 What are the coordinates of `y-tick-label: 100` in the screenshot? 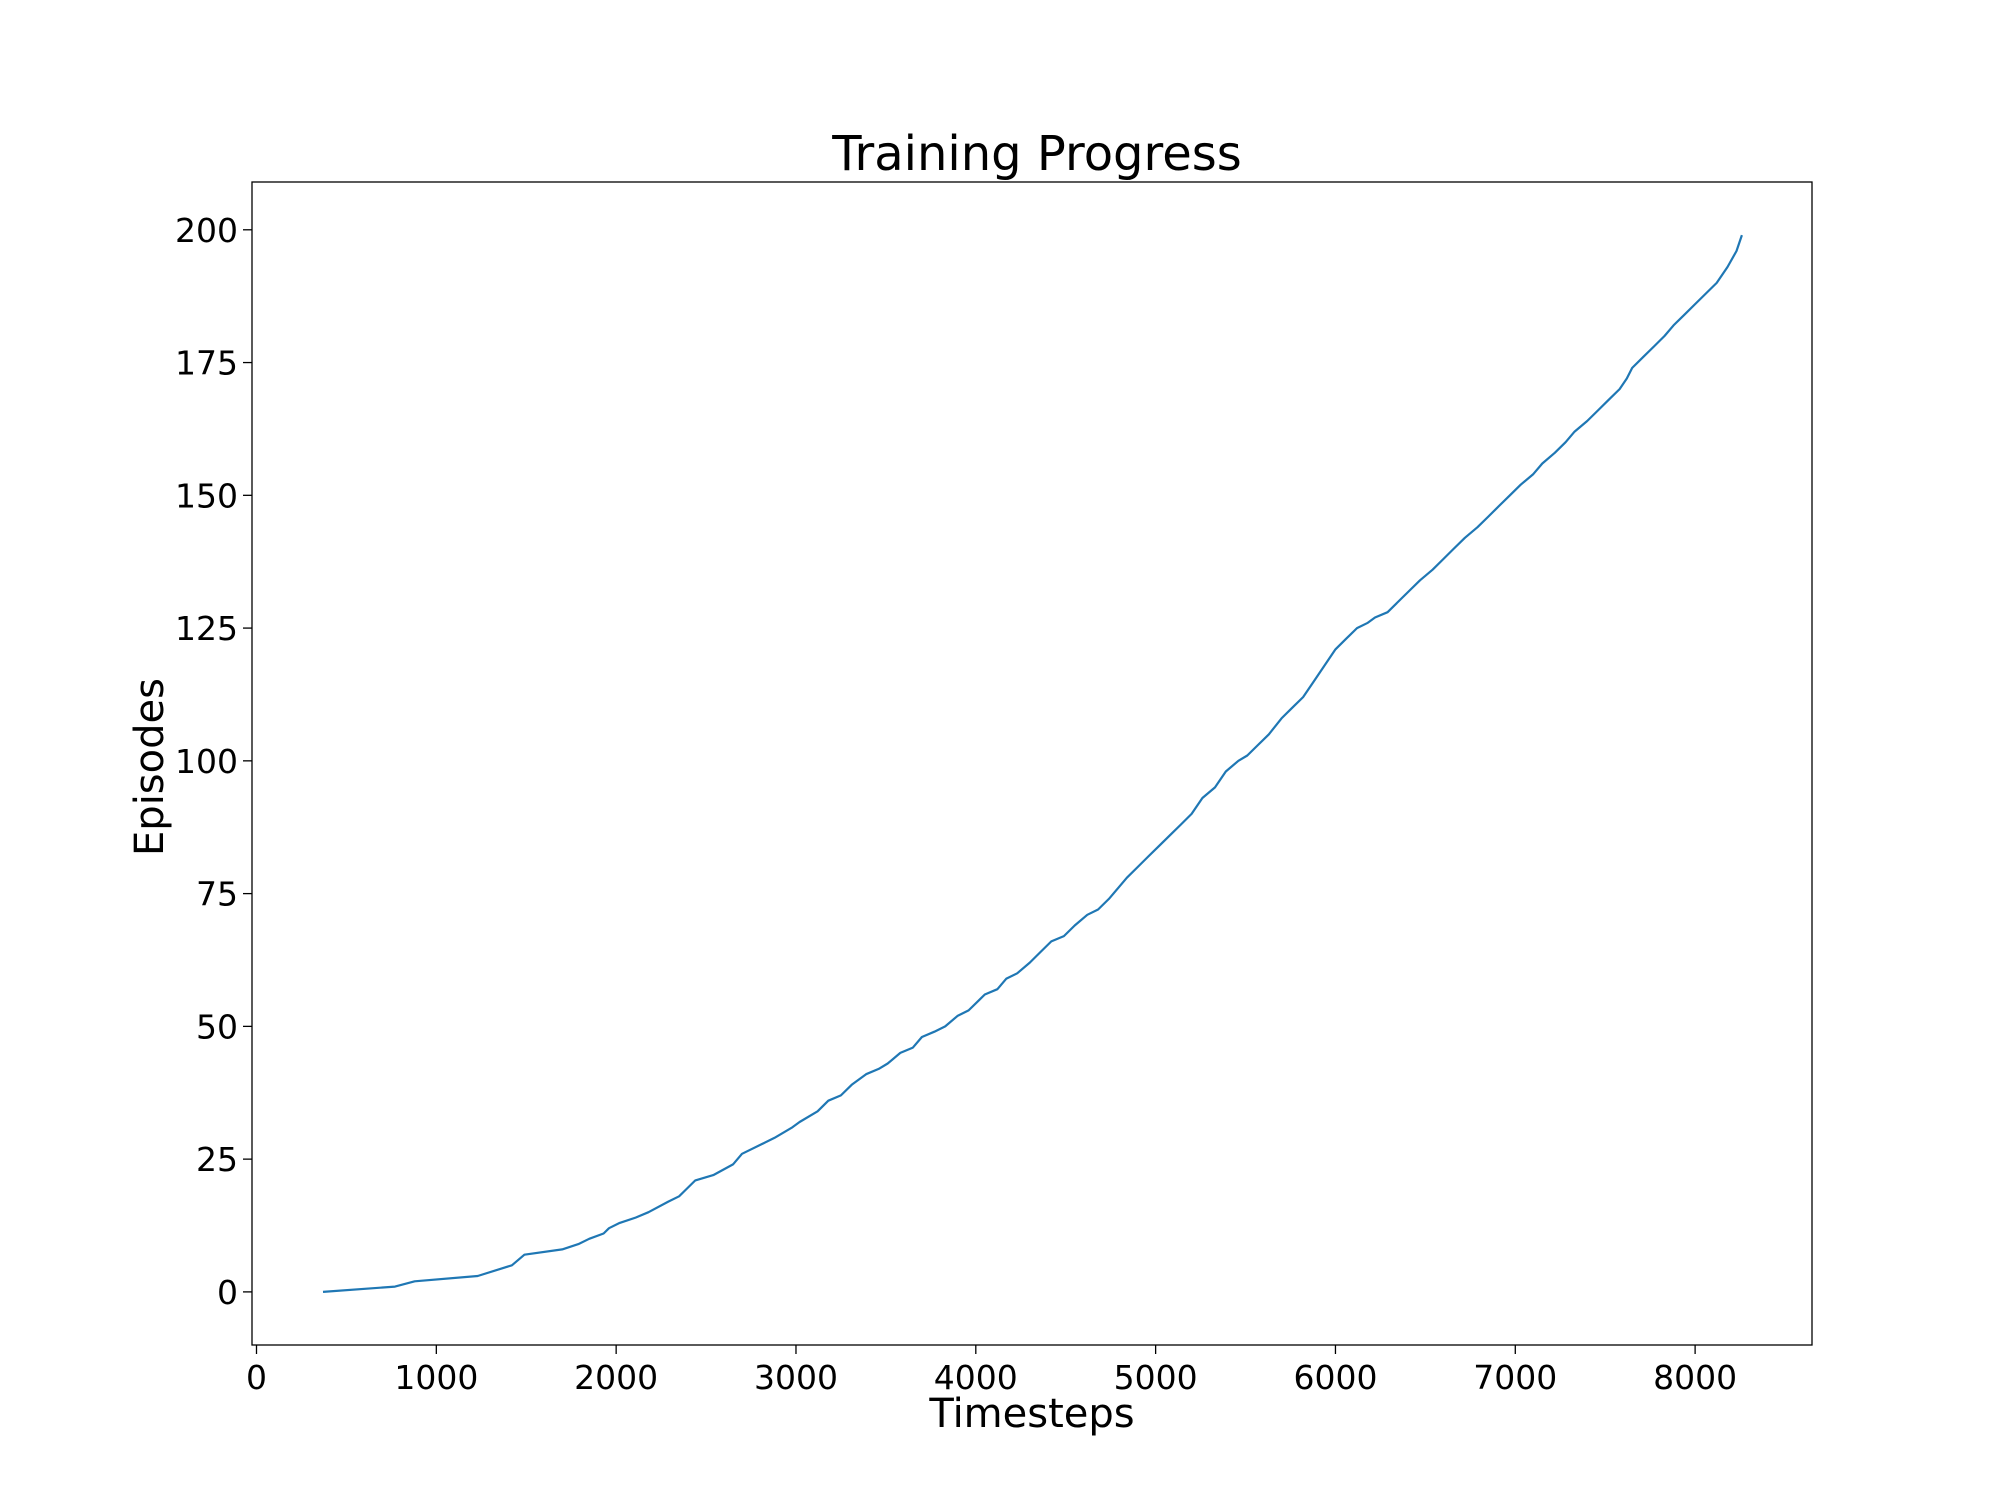 It's located at (206, 761).